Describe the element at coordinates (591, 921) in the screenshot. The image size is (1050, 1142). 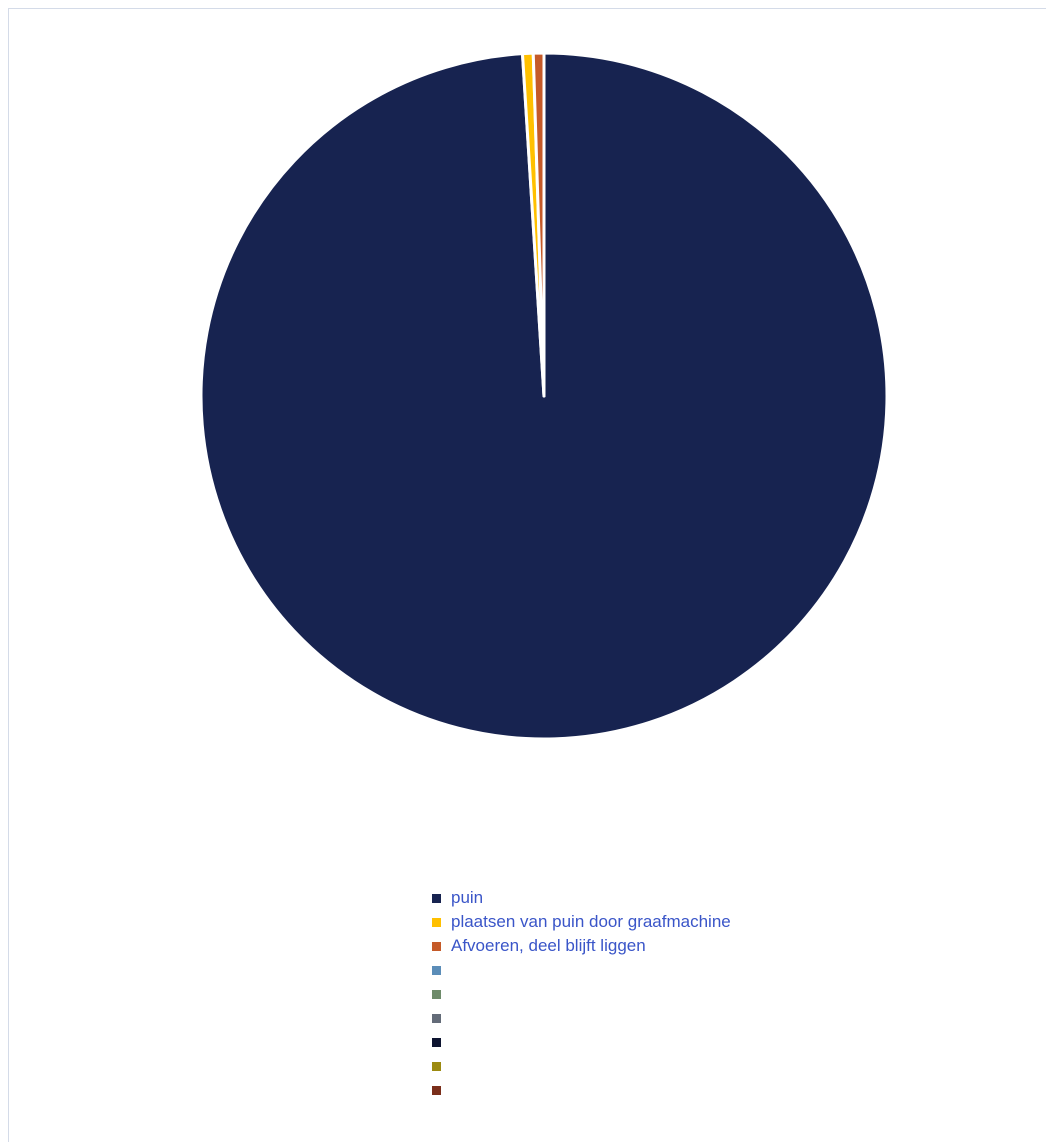
I see `legend-label: plaatsen van puin door graafmachine` at that location.